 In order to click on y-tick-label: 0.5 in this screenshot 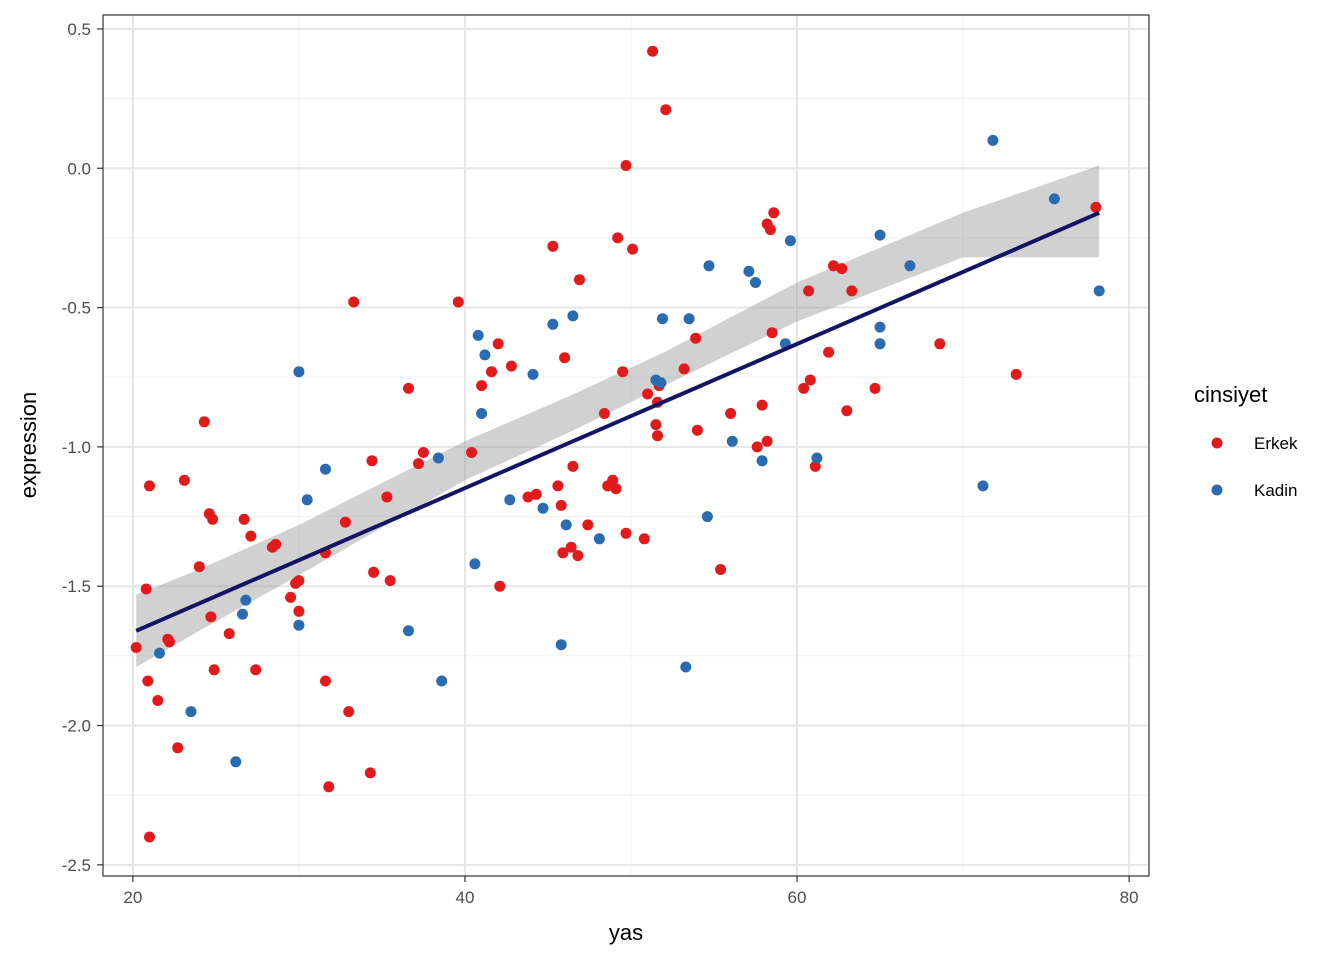, I will do `click(79, 29)`.